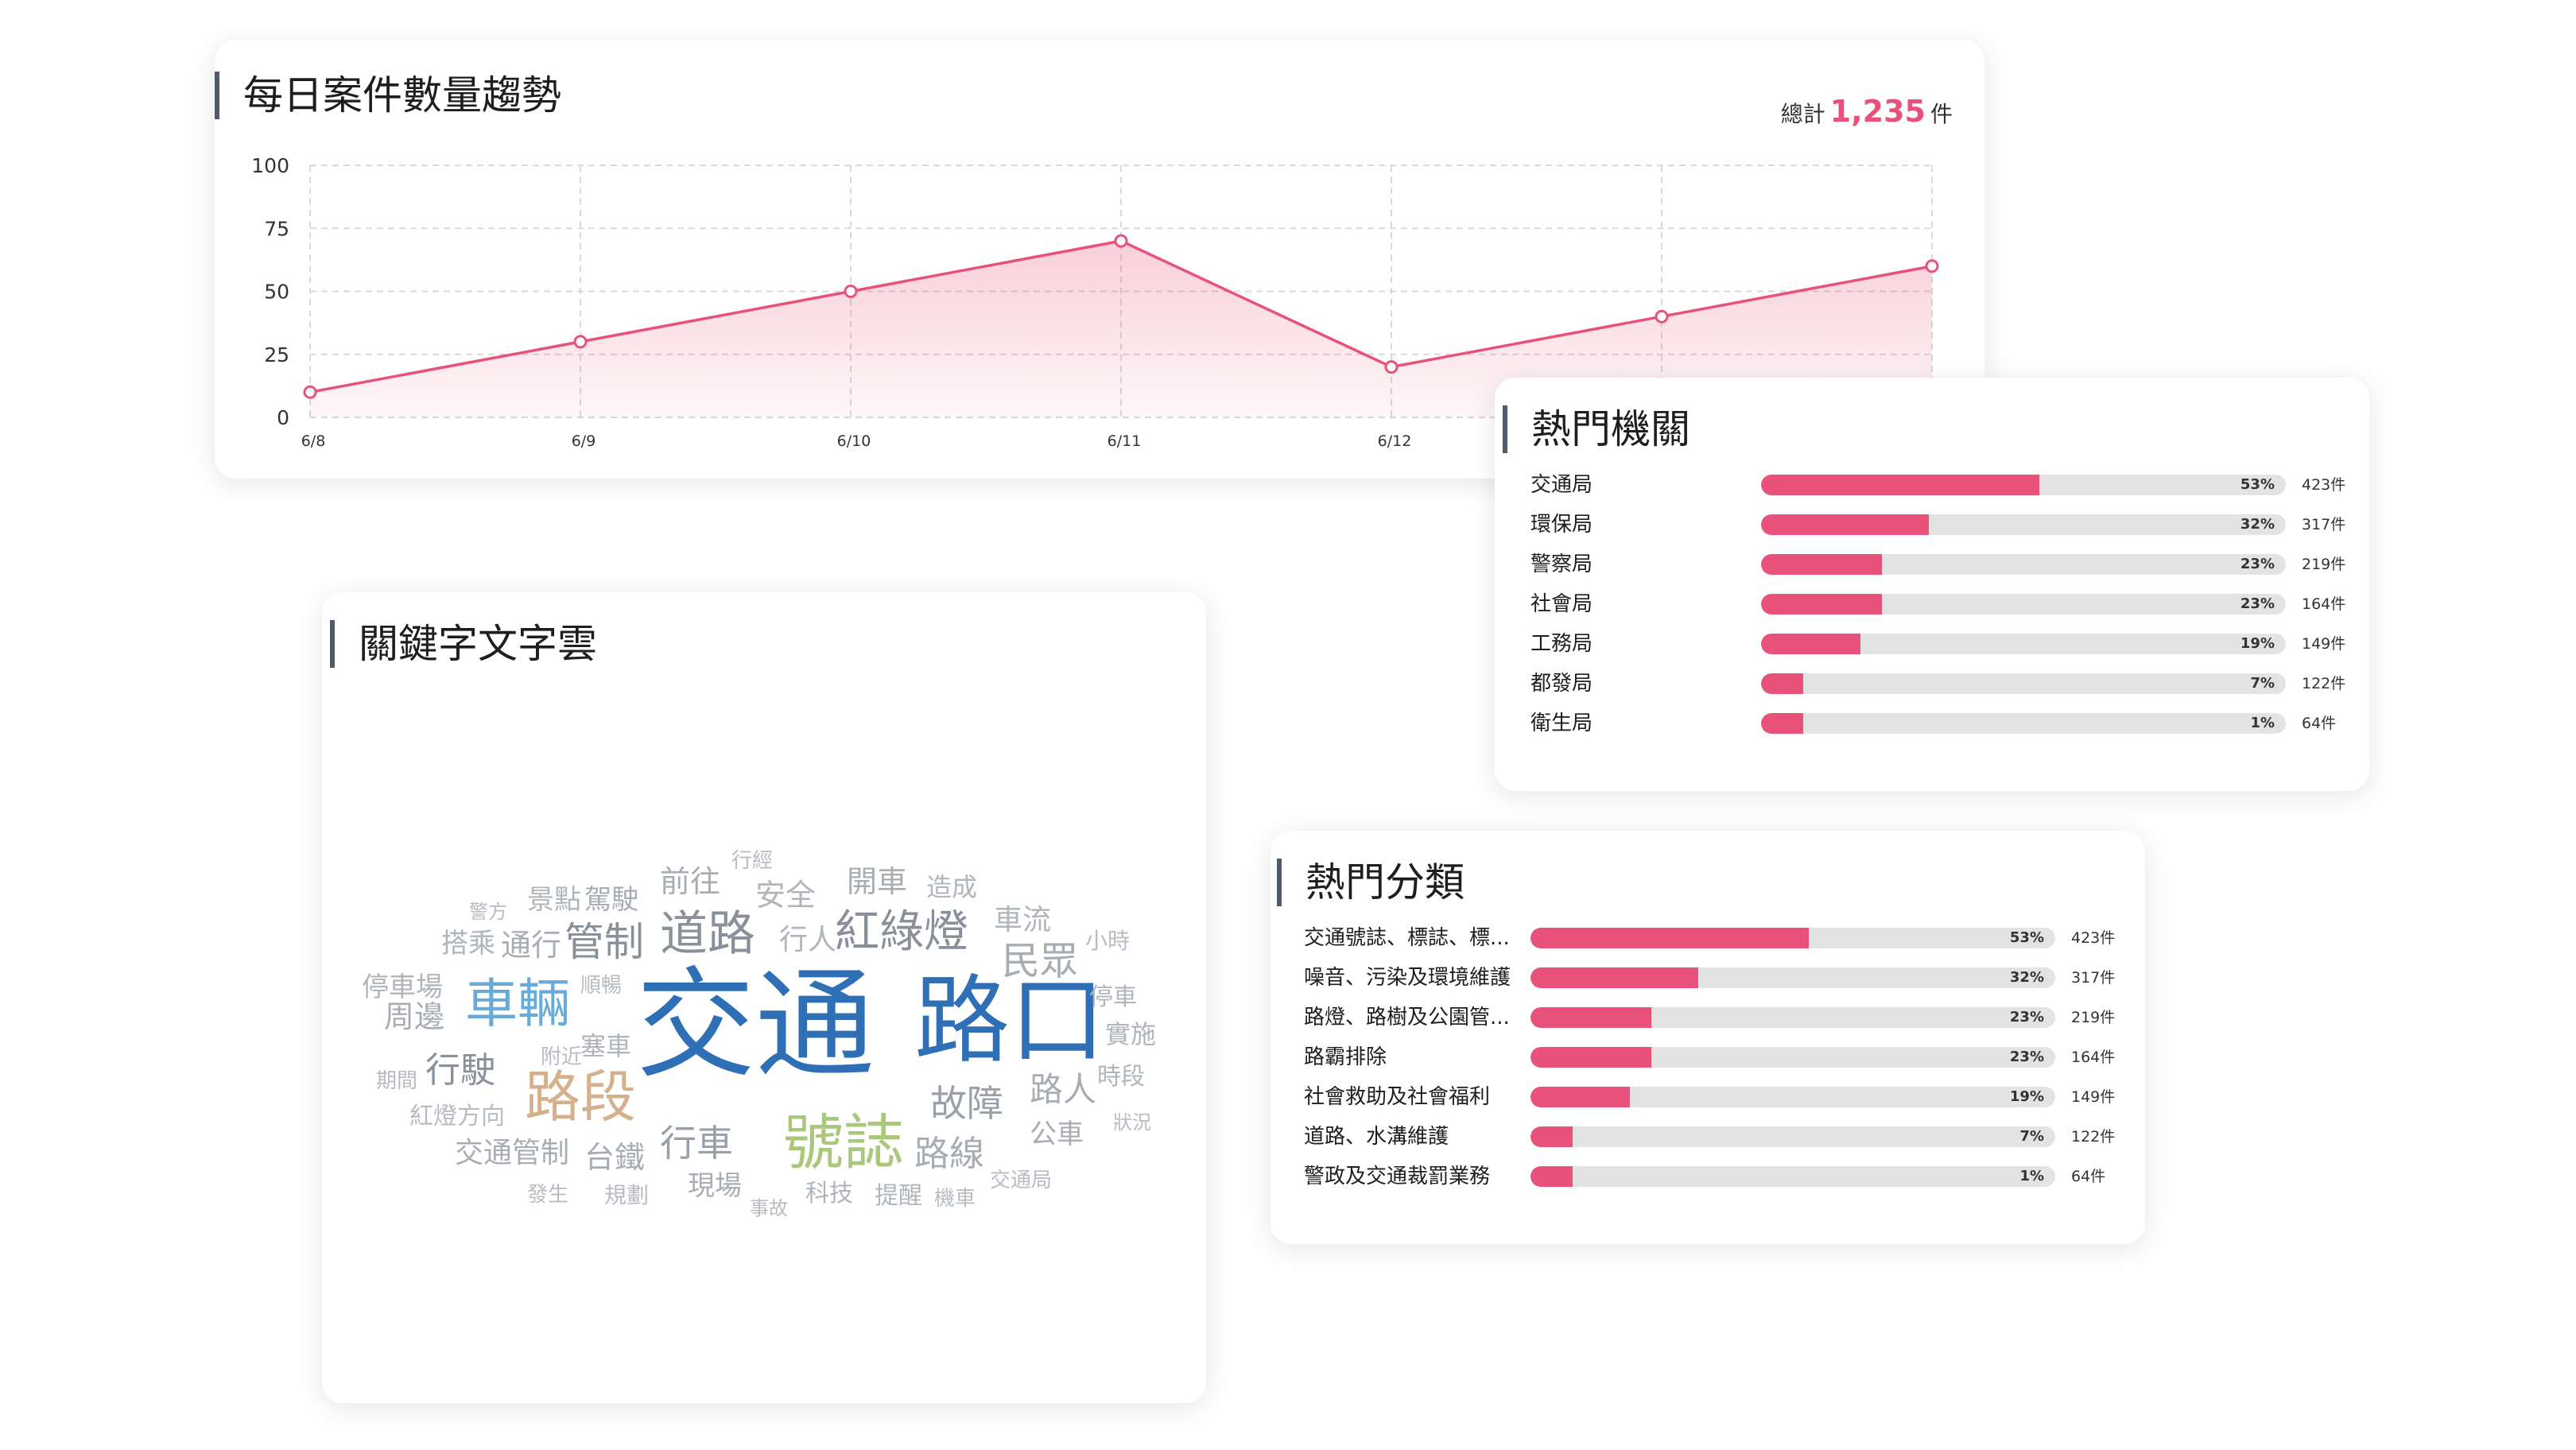 The height and width of the screenshot is (1450, 2576). Describe the element at coordinates (1063, 1089) in the screenshot. I see `cloud-word: 路人` at that location.